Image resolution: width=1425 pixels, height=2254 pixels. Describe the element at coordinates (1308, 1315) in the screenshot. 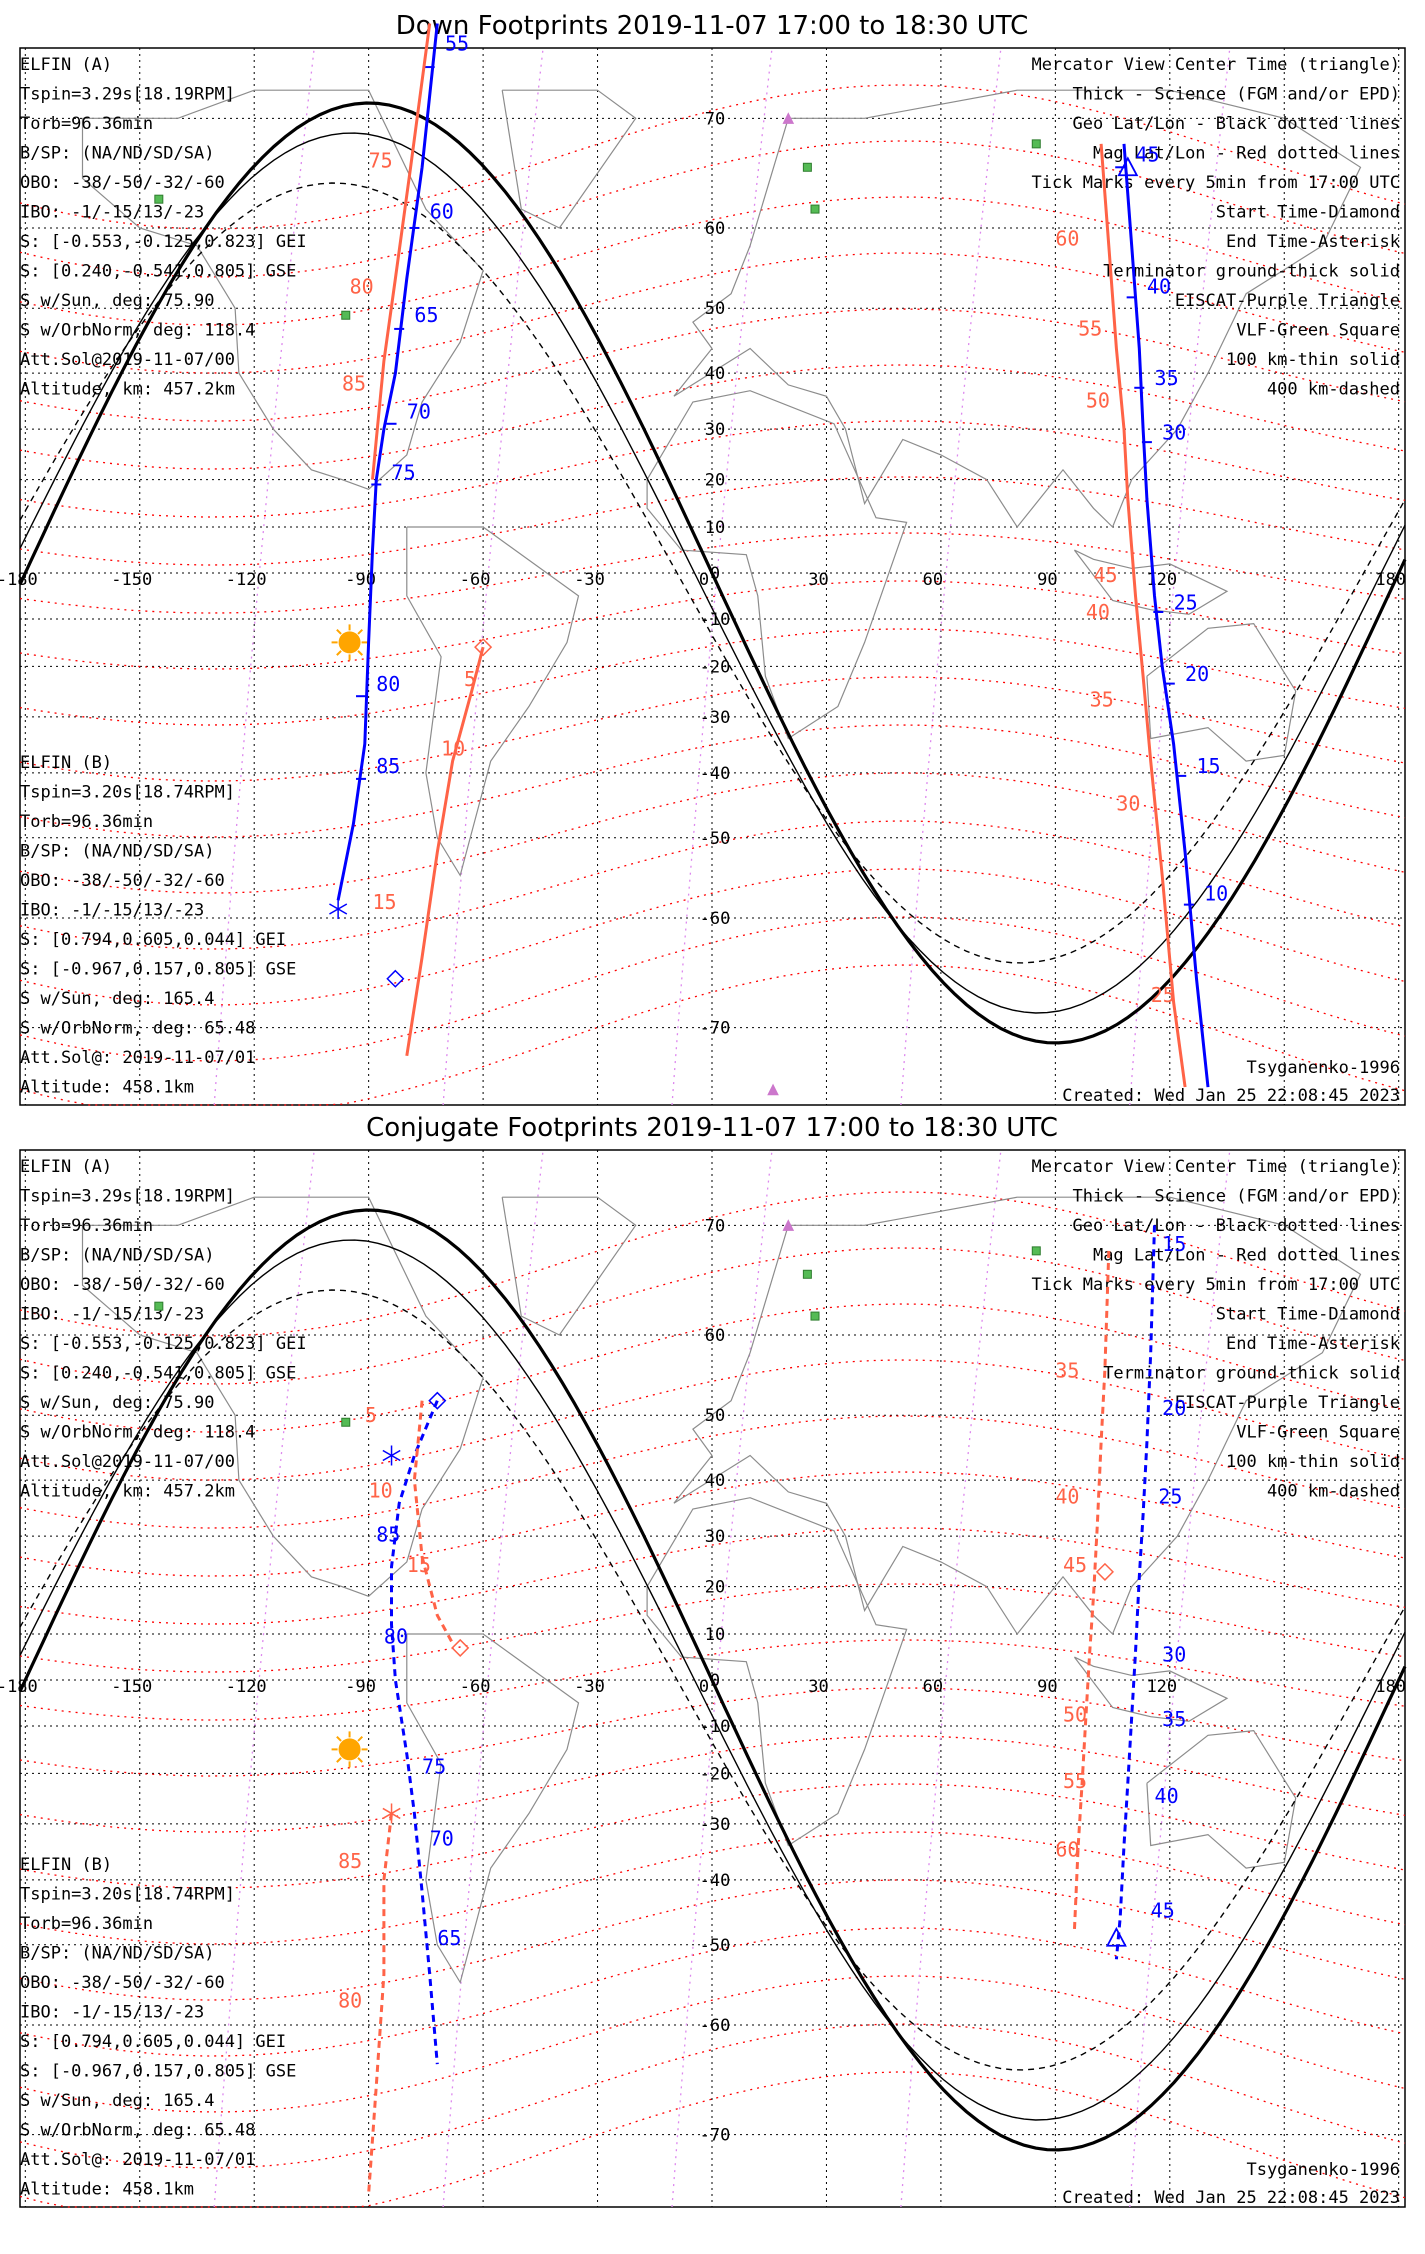

I see `legend-line: Start Time-Diamond` at that location.